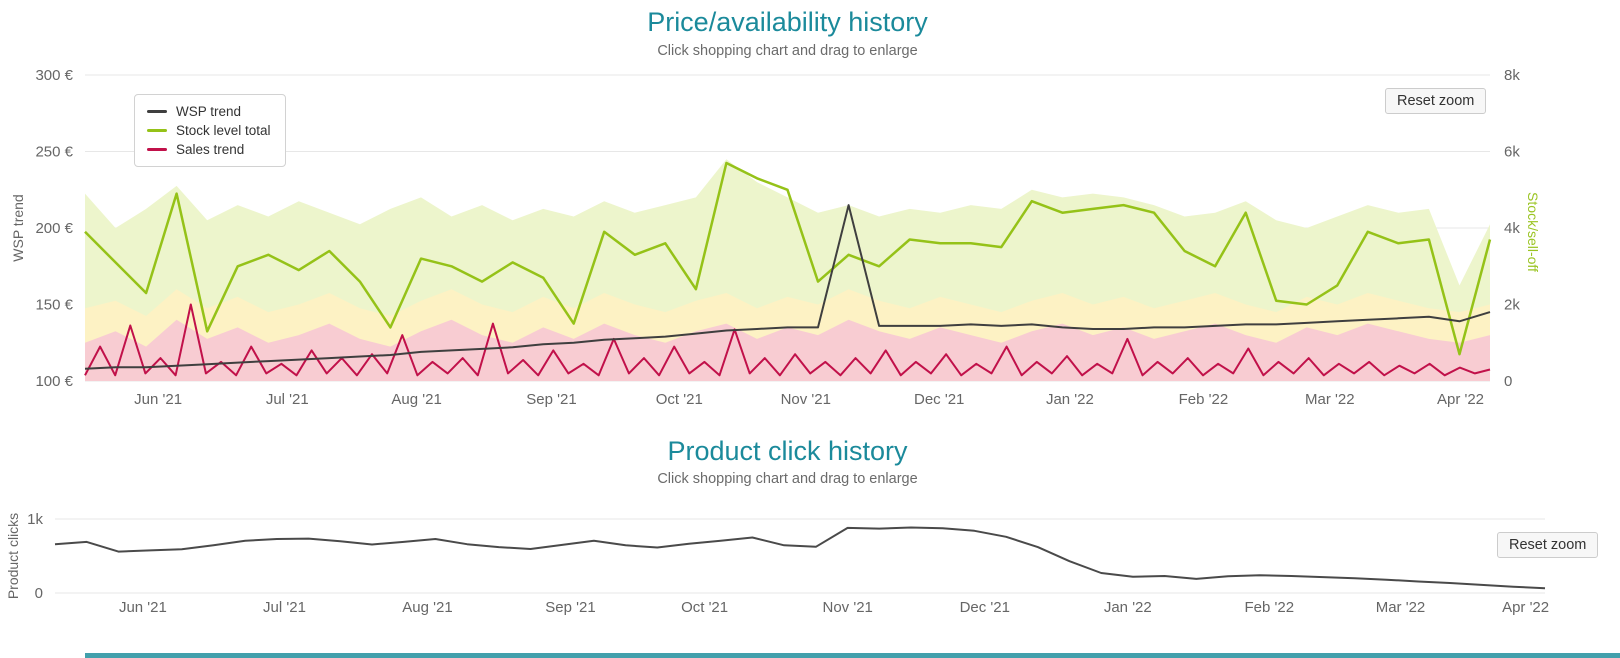 Image resolution: width=1620 pixels, height=658 pixels. I want to click on right-axis-title: Stock/sell-off, so click(1533, 232).